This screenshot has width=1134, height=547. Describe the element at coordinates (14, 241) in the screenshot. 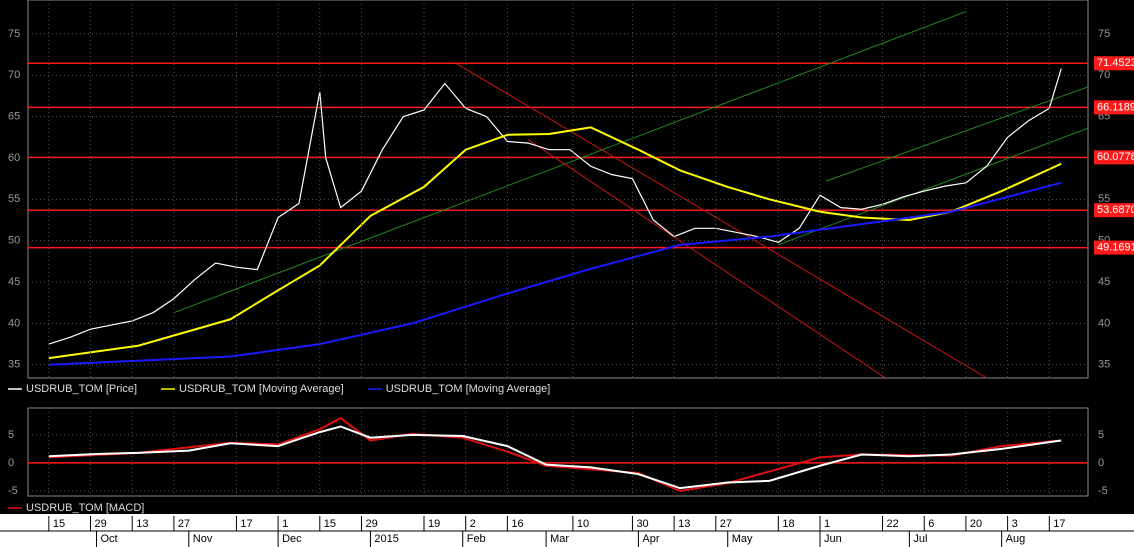

I see `y-tick-label: 50` at that location.